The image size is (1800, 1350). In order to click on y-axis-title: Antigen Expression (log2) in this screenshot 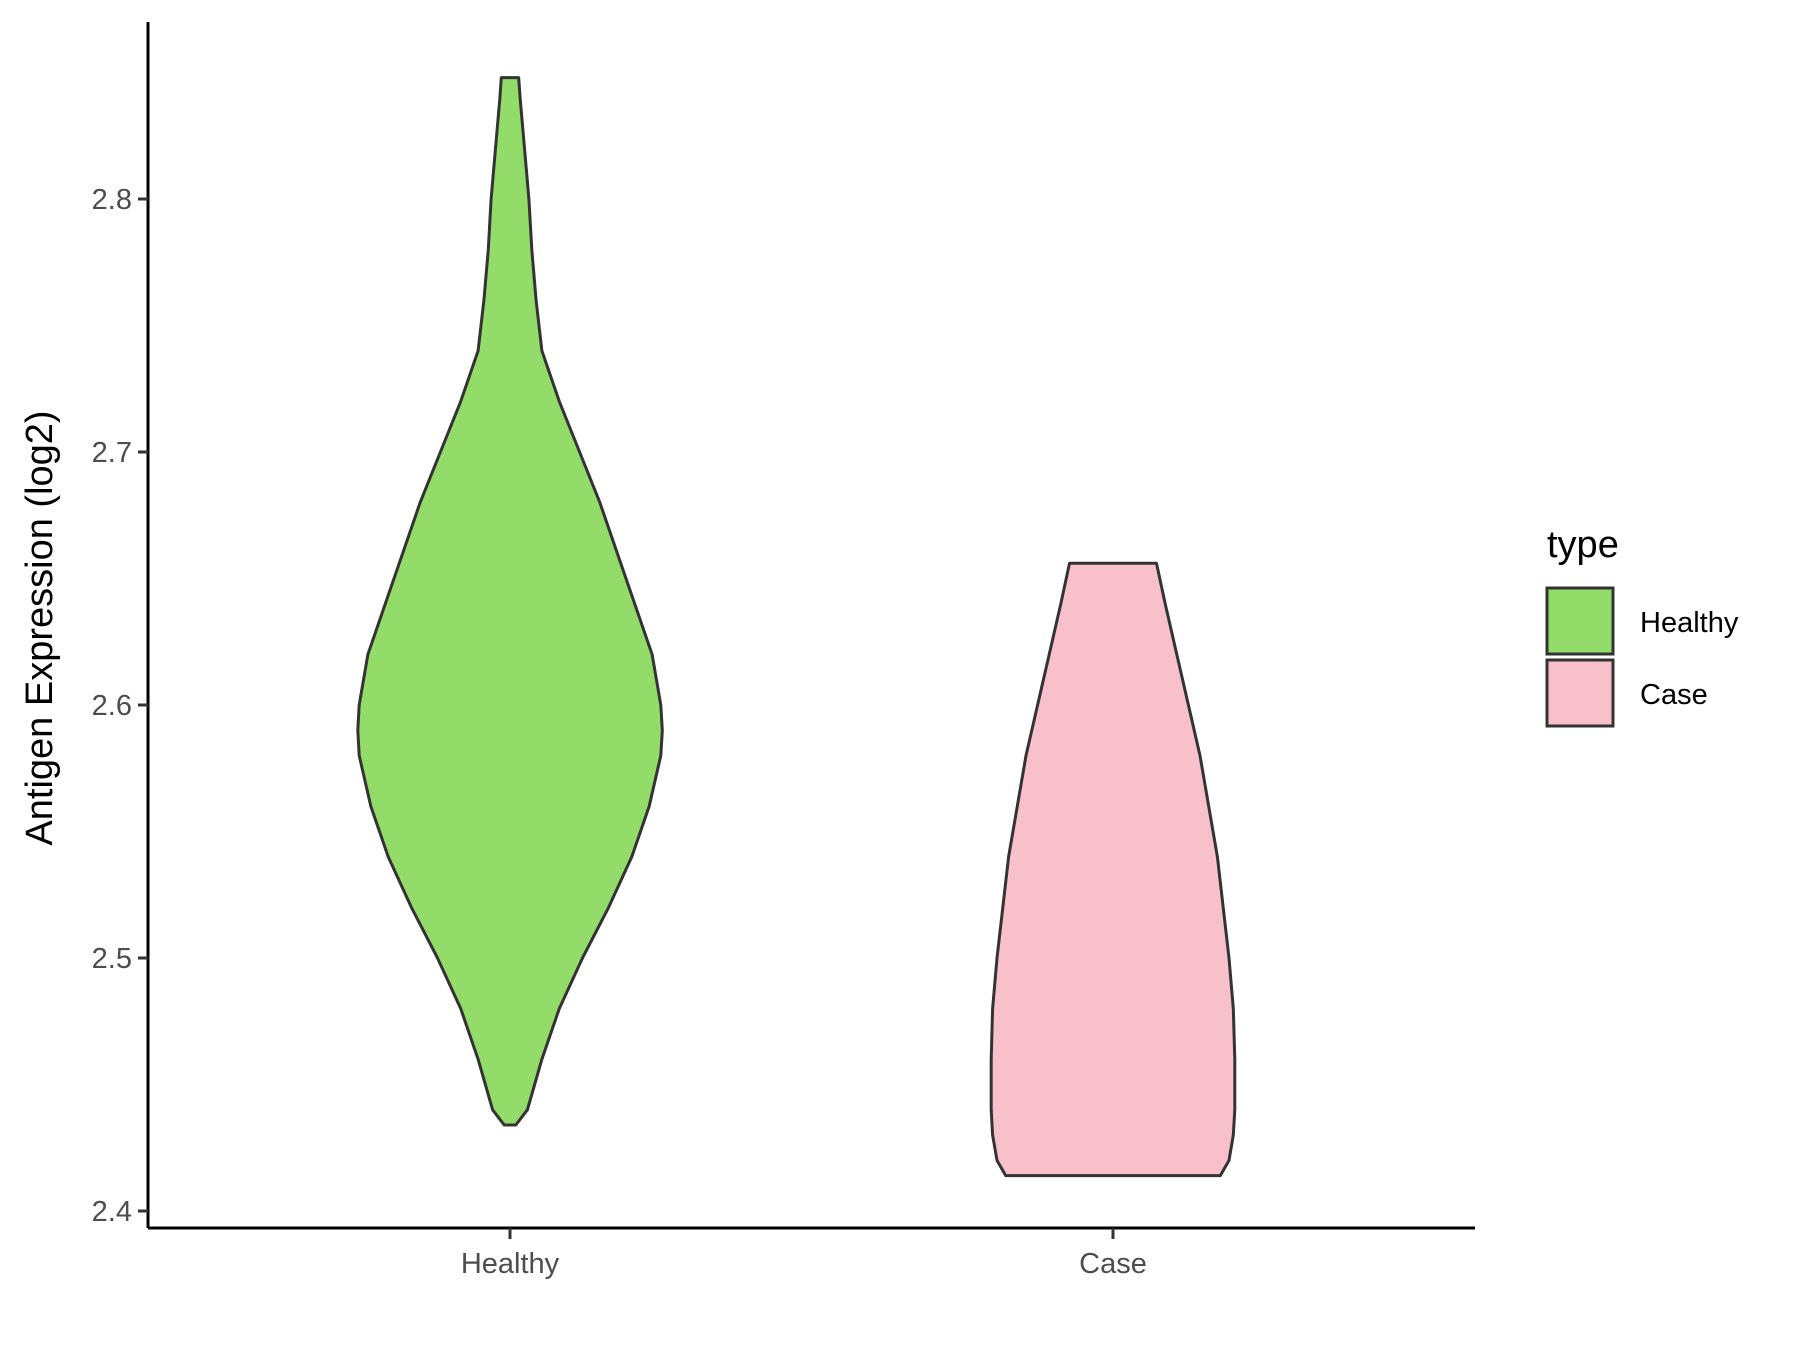, I will do `click(40, 627)`.